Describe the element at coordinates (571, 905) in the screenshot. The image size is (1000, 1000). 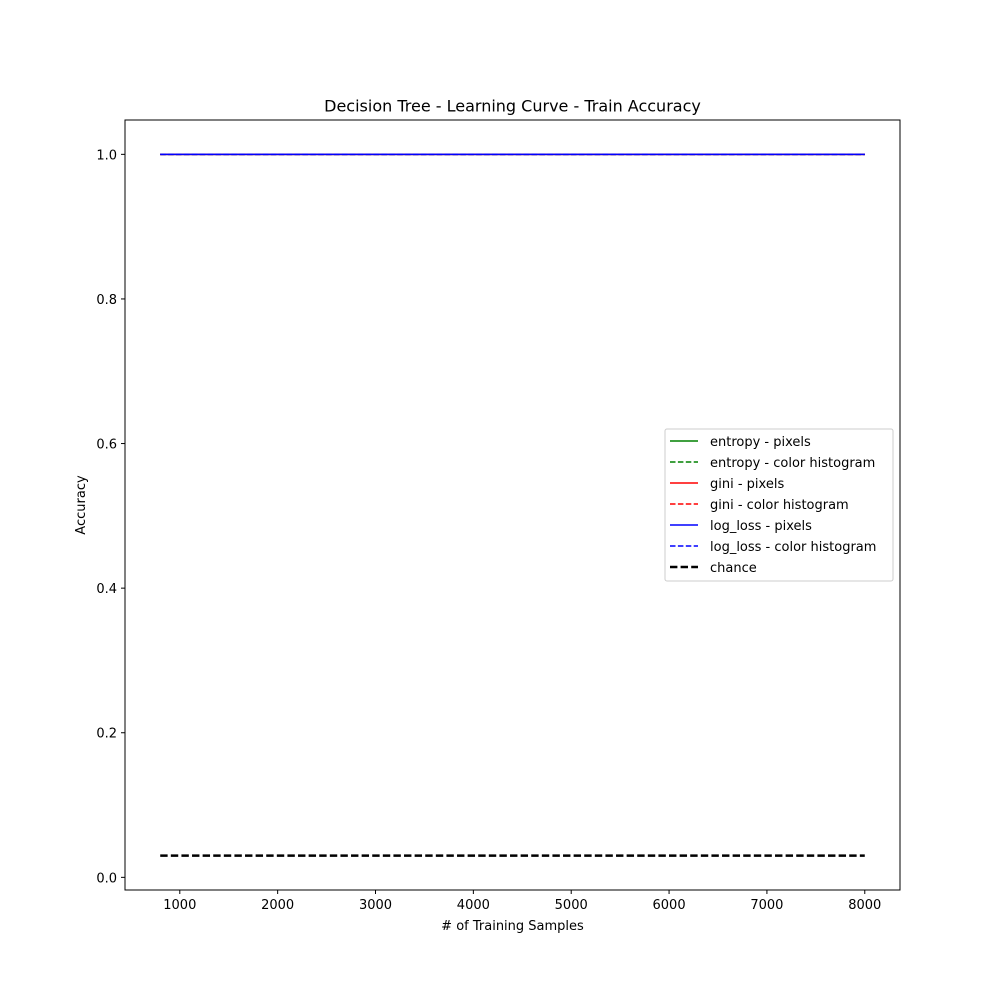
I see `x-tick-label: 5000` at that location.